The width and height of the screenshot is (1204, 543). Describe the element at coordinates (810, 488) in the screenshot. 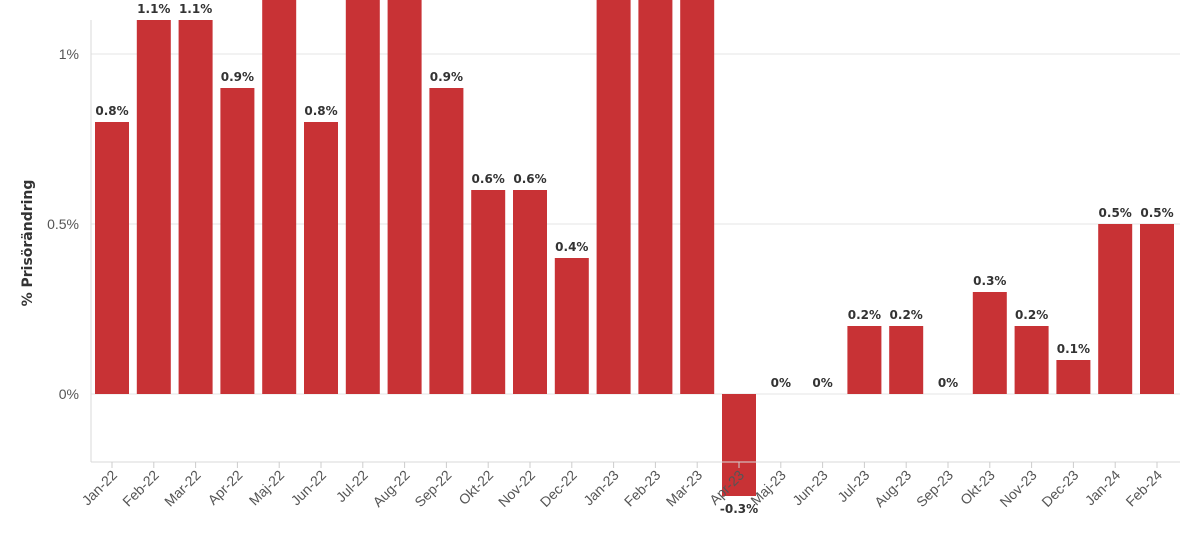

I see `x-tick-label: Jun-23` at that location.